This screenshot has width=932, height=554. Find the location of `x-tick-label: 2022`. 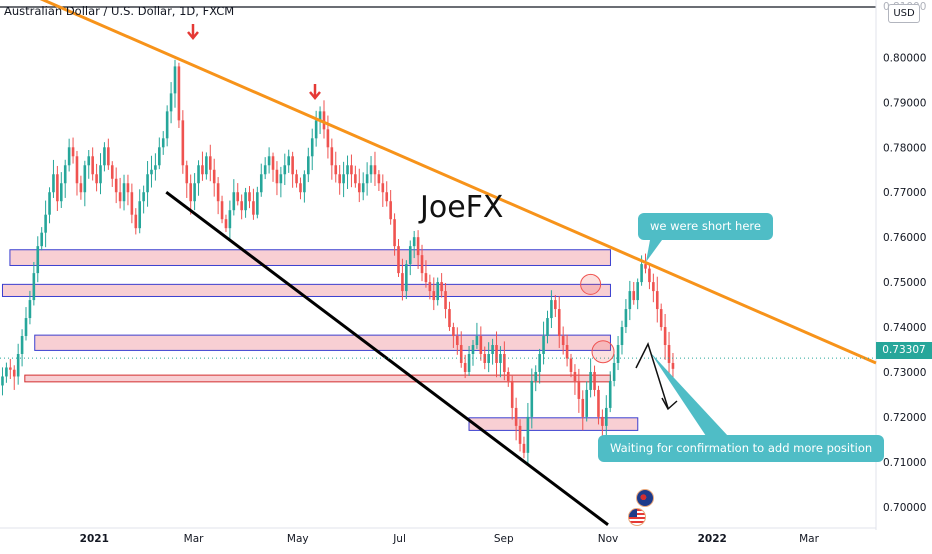

x-tick-label: 2022 is located at coordinates (712, 539).